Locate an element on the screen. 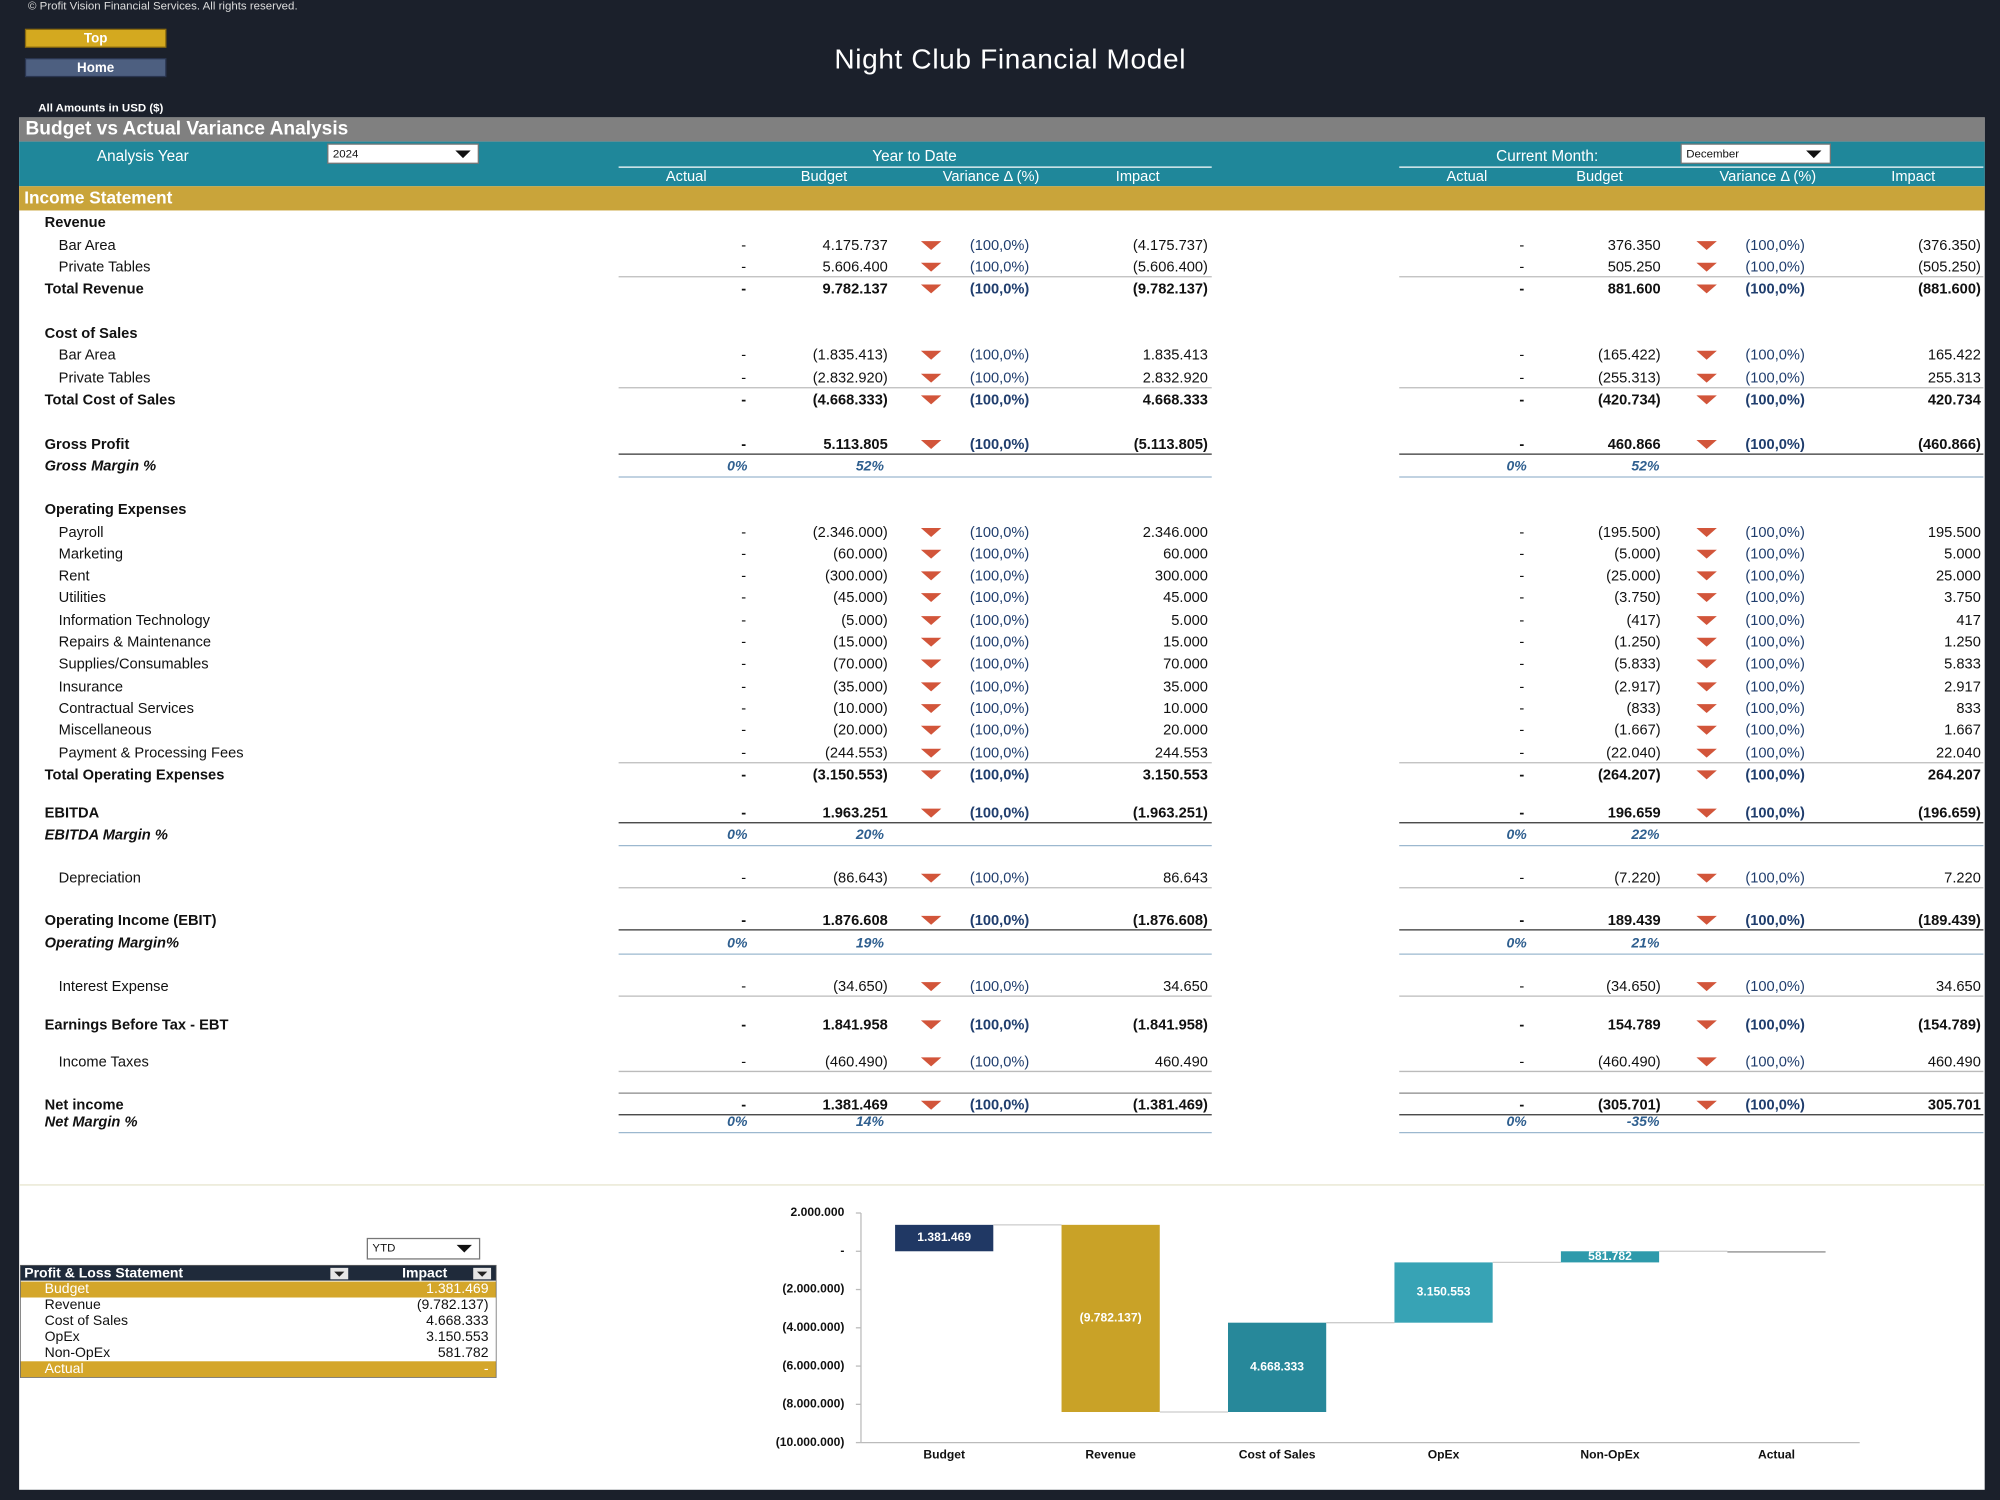 The width and height of the screenshot is (2000, 1500). cell-value: (4.668.333) is located at coordinates (850, 400).